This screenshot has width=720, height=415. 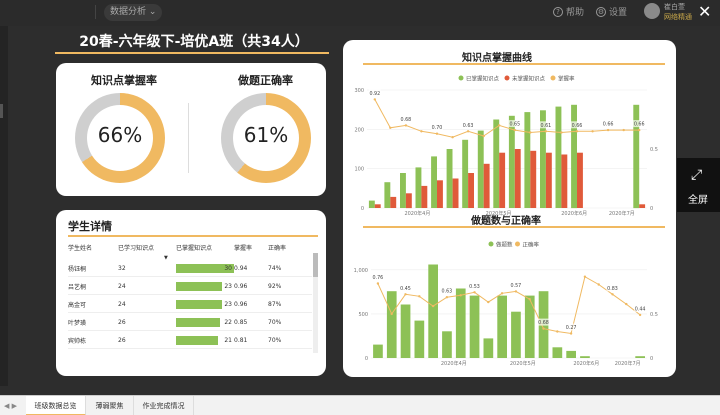 What do you see at coordinates (507, 118) in the screenshot?
I see `series-line` at bounding box center [507, 118].